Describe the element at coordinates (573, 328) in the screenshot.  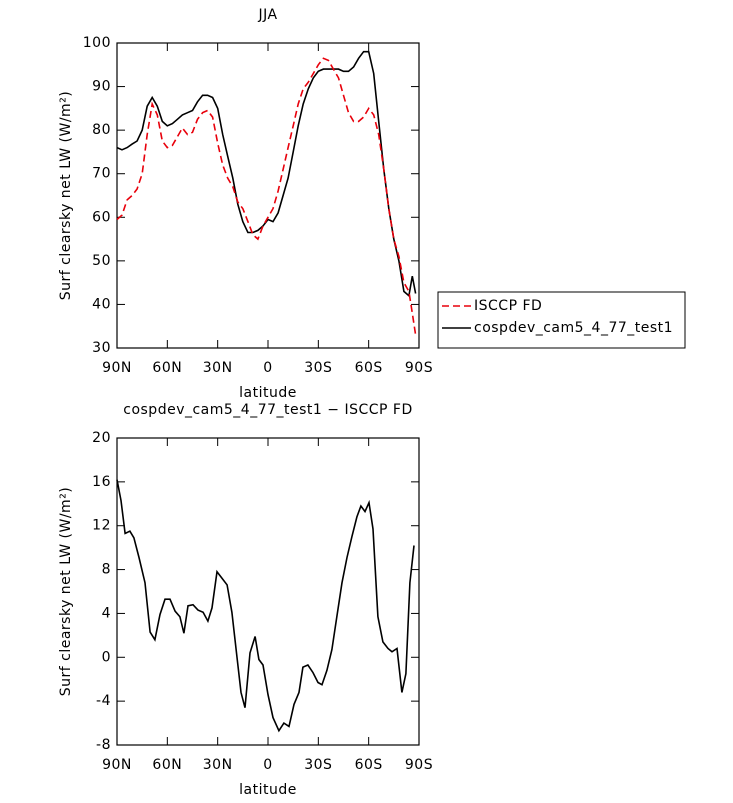
I see `legend-label: cospdev_cam5_4_77_test1` at that location.